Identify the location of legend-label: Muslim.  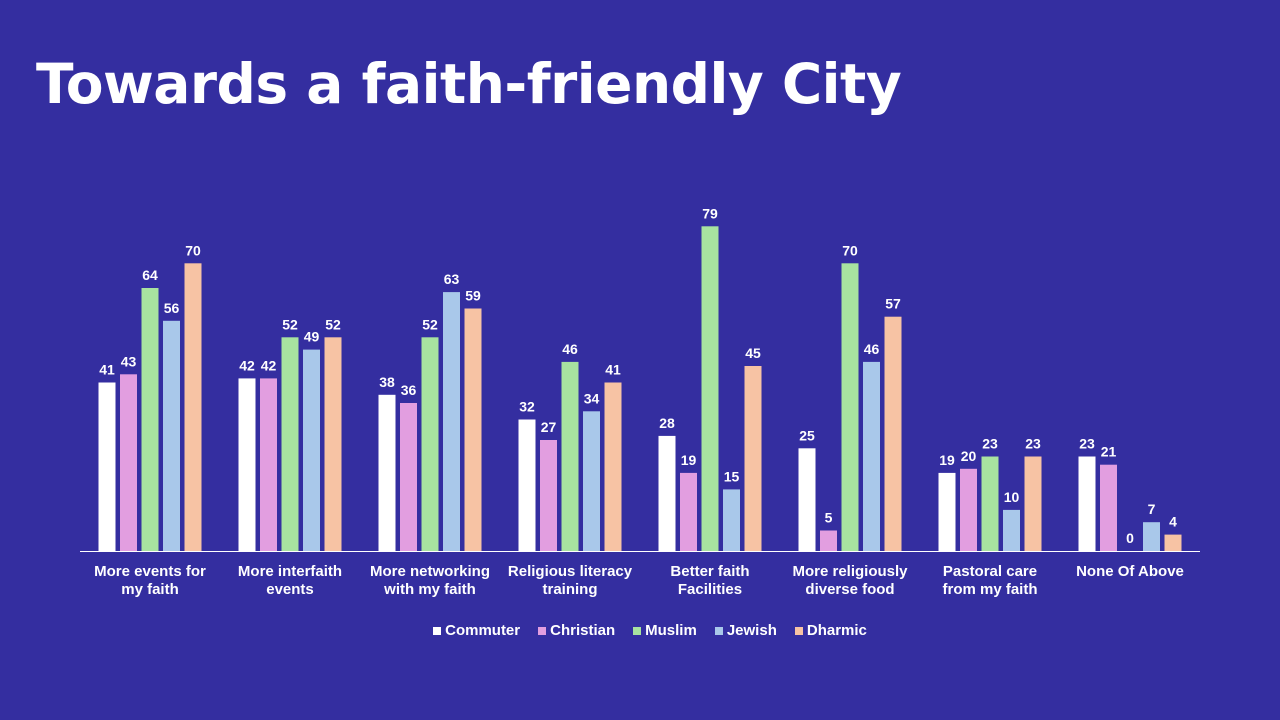
(671, 630).